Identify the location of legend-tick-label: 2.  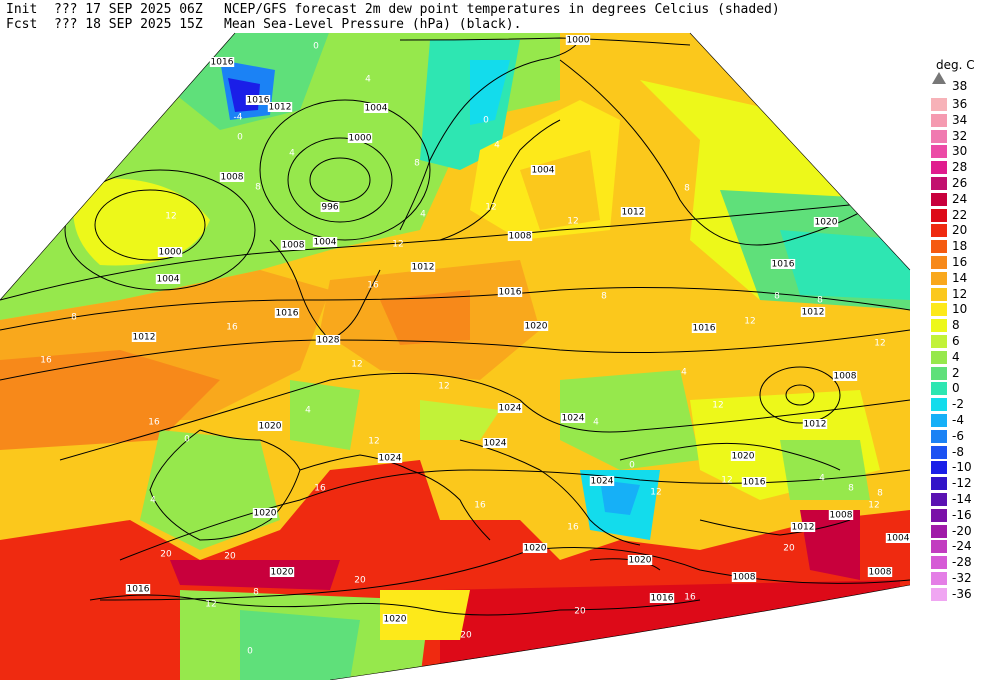
(956, 372).